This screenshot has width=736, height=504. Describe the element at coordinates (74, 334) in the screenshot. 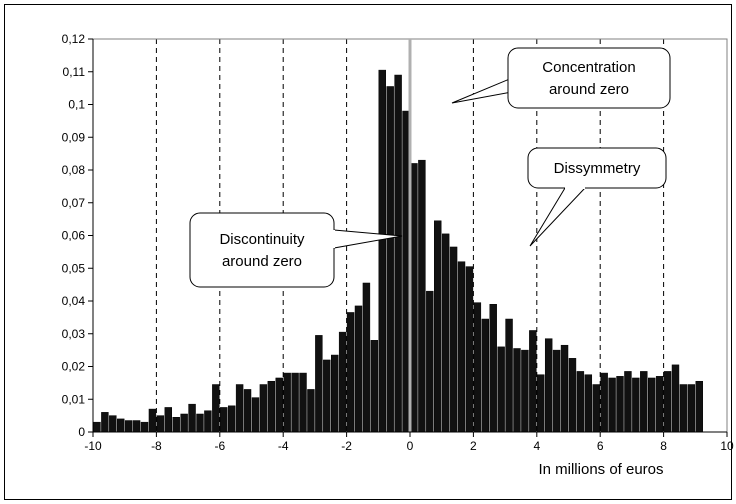

I see `y-tick-label: 0,03` at that location.